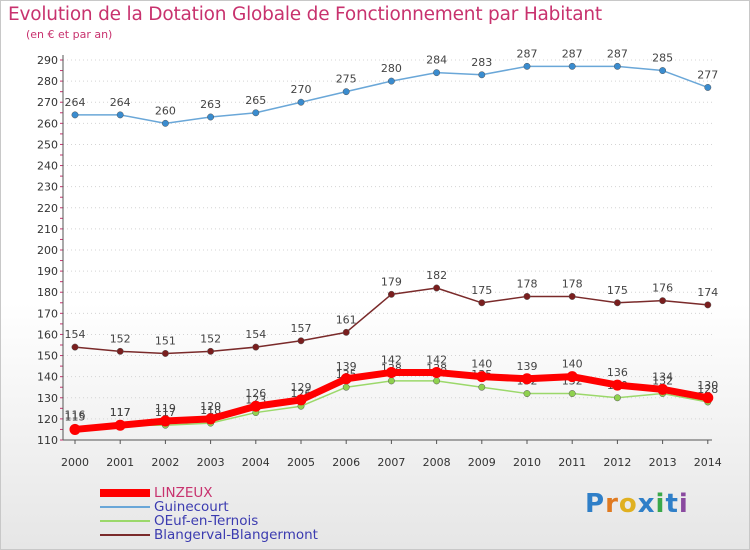  Describe the element at coordinates (346, 462) in the screenshot. I see `x-tick-label: 2006` at that location.